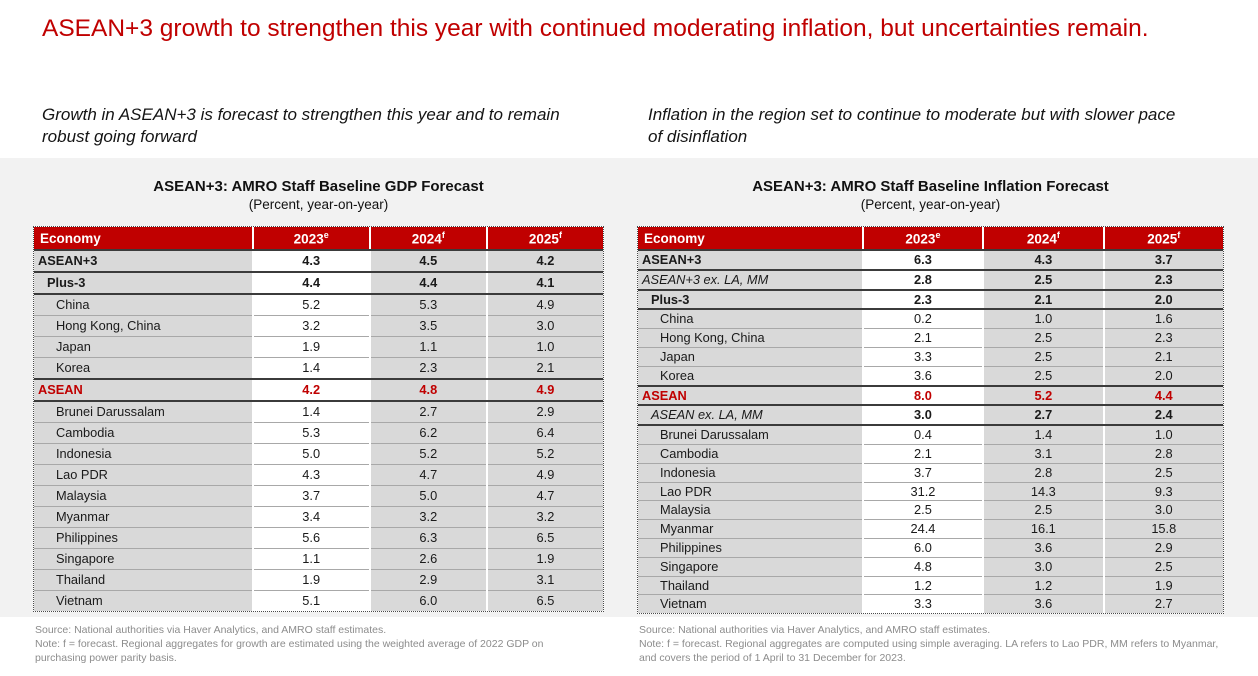  What do you see at coordinates (1162, 434) in the screenshot?
I see `value-cell: 1.0` at bounding box center [1162, 434].